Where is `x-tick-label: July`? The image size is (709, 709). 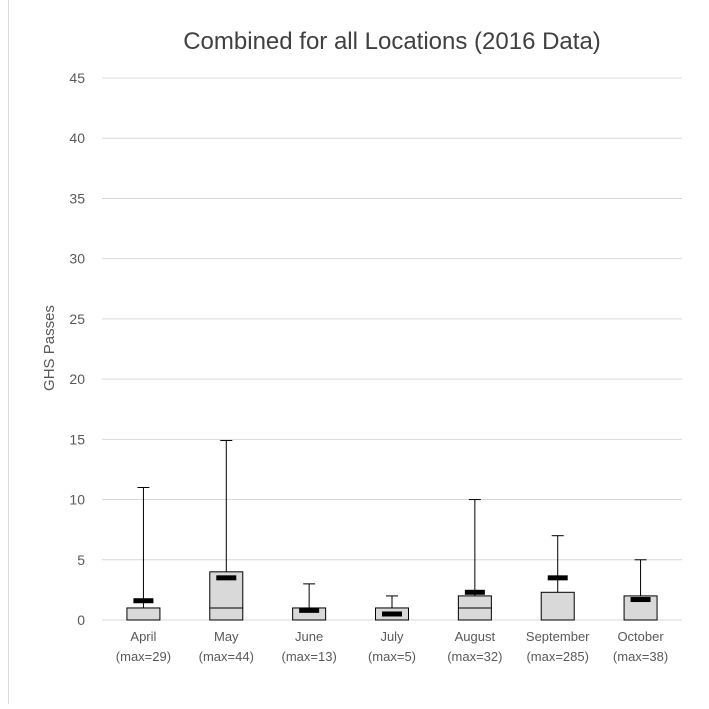
x-tick-label: July is located at coordinates (392, 636).